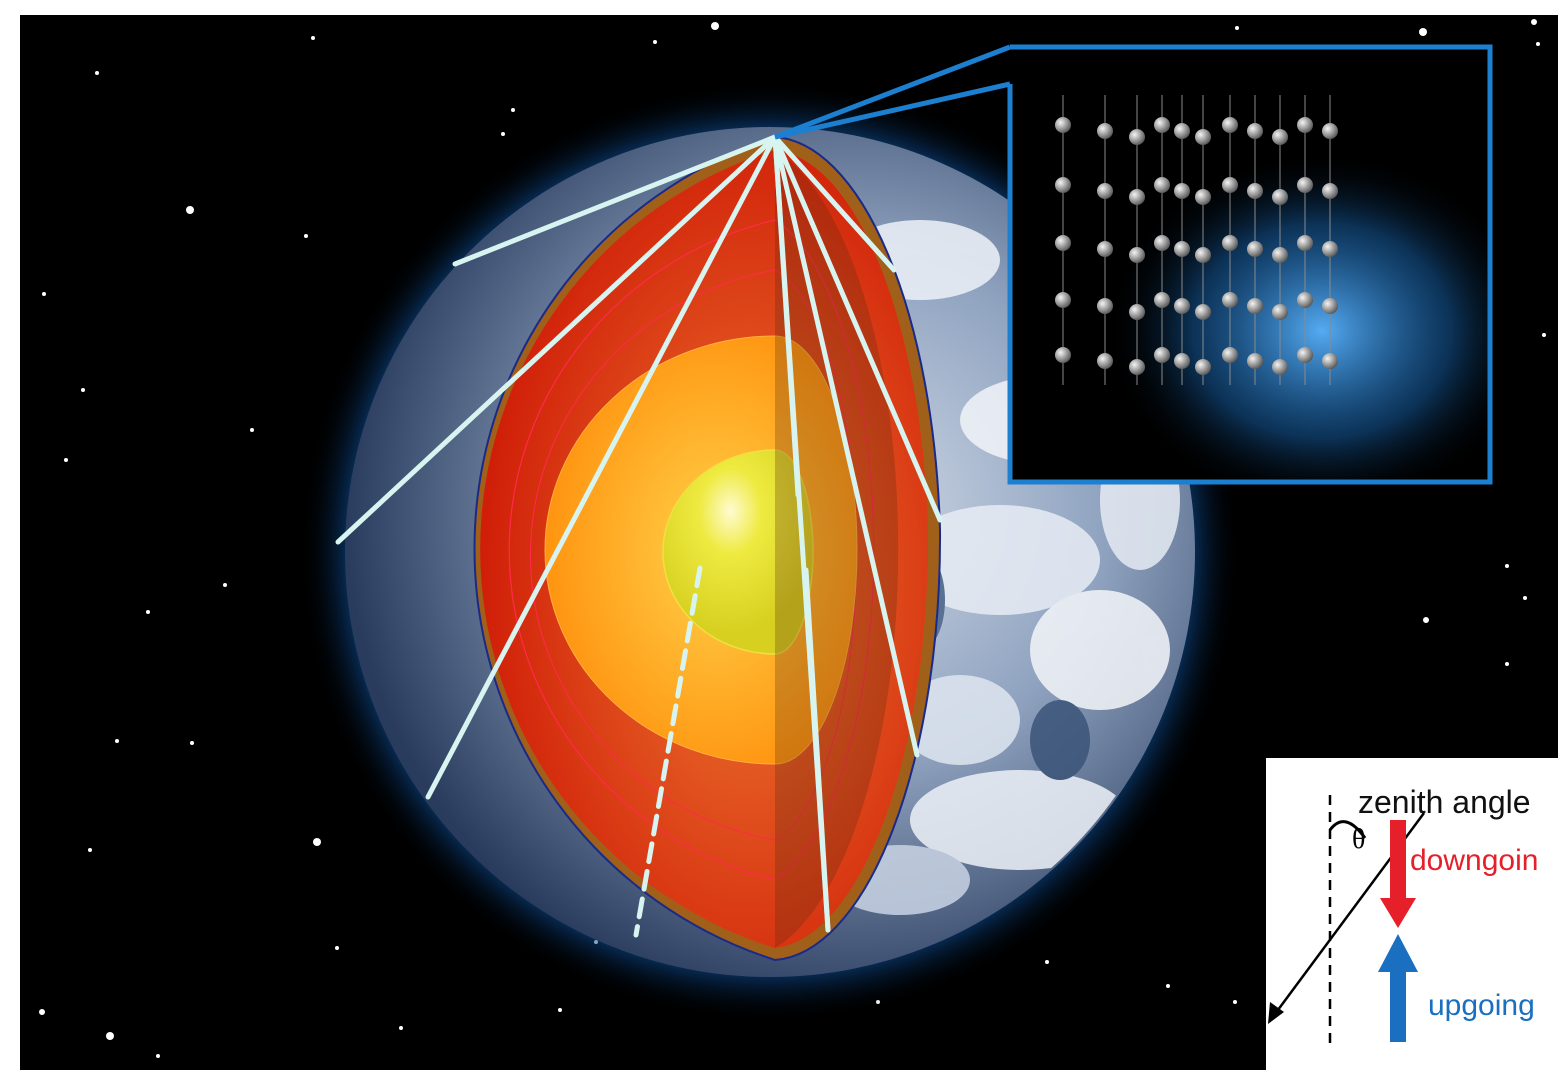 This screenshot has width=1558, height=1072. Describe the element at coordinates (1196, 240) in the screenshot. I see `detector-modules` at that location.